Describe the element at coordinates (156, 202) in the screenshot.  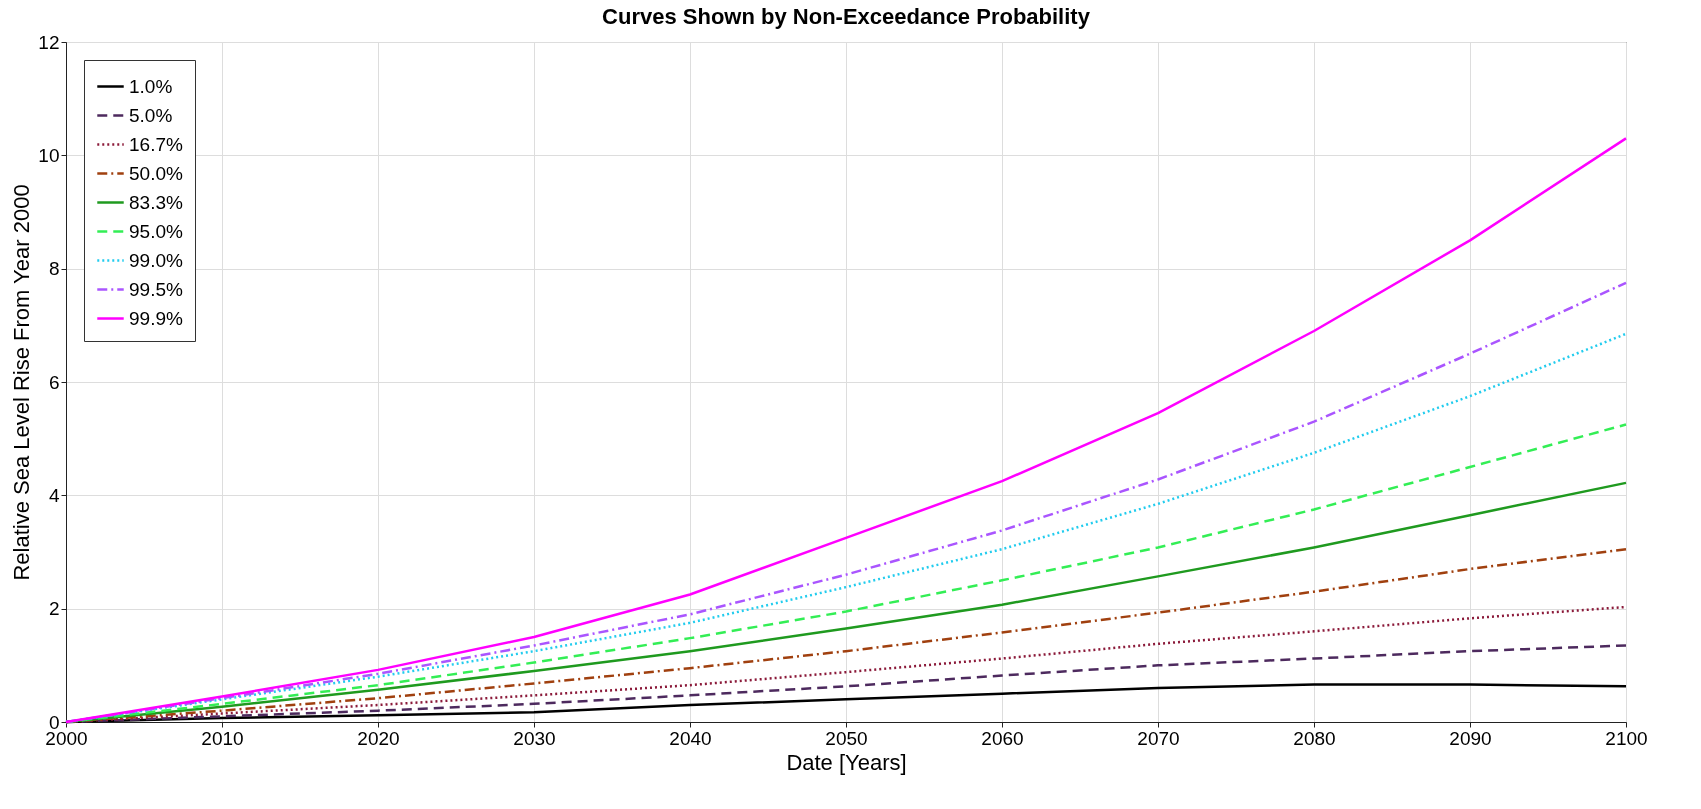
I see `legend-label: 83.3%` at that location.